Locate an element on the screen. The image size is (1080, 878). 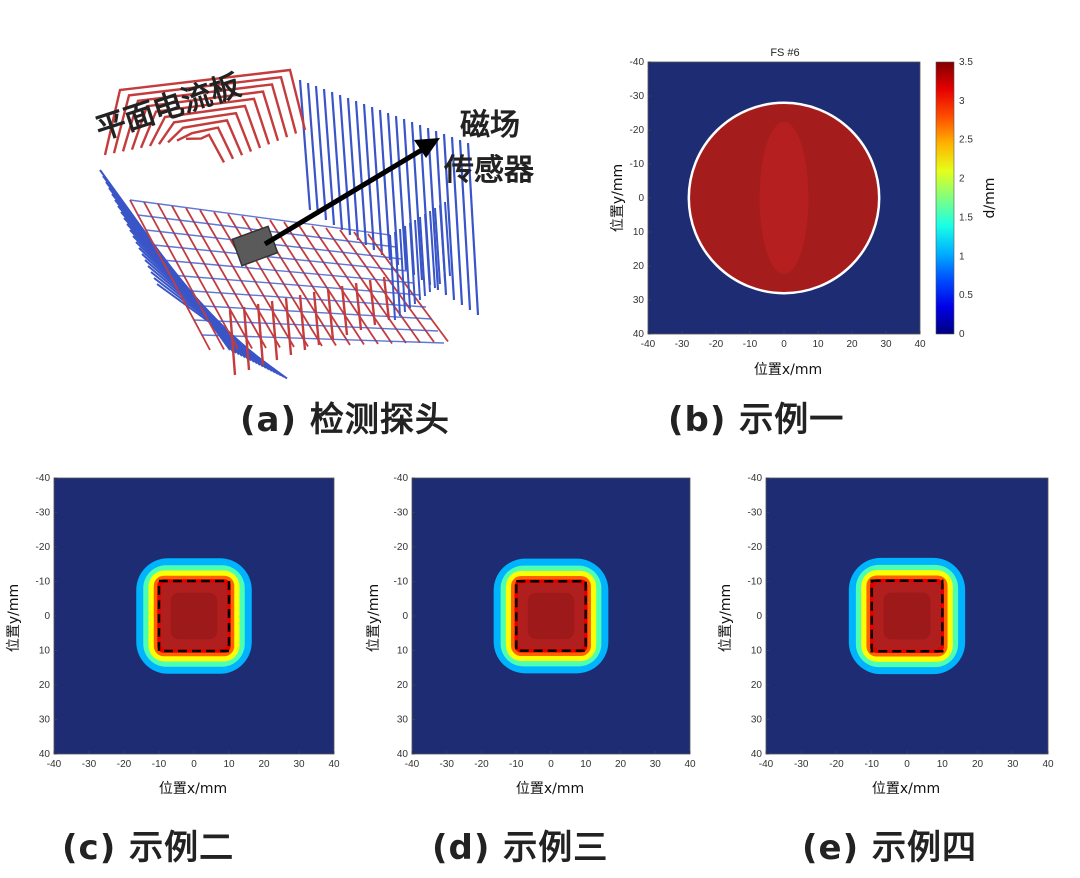
colorbar-tick-label: 2 is located at coordinates (962, 179).